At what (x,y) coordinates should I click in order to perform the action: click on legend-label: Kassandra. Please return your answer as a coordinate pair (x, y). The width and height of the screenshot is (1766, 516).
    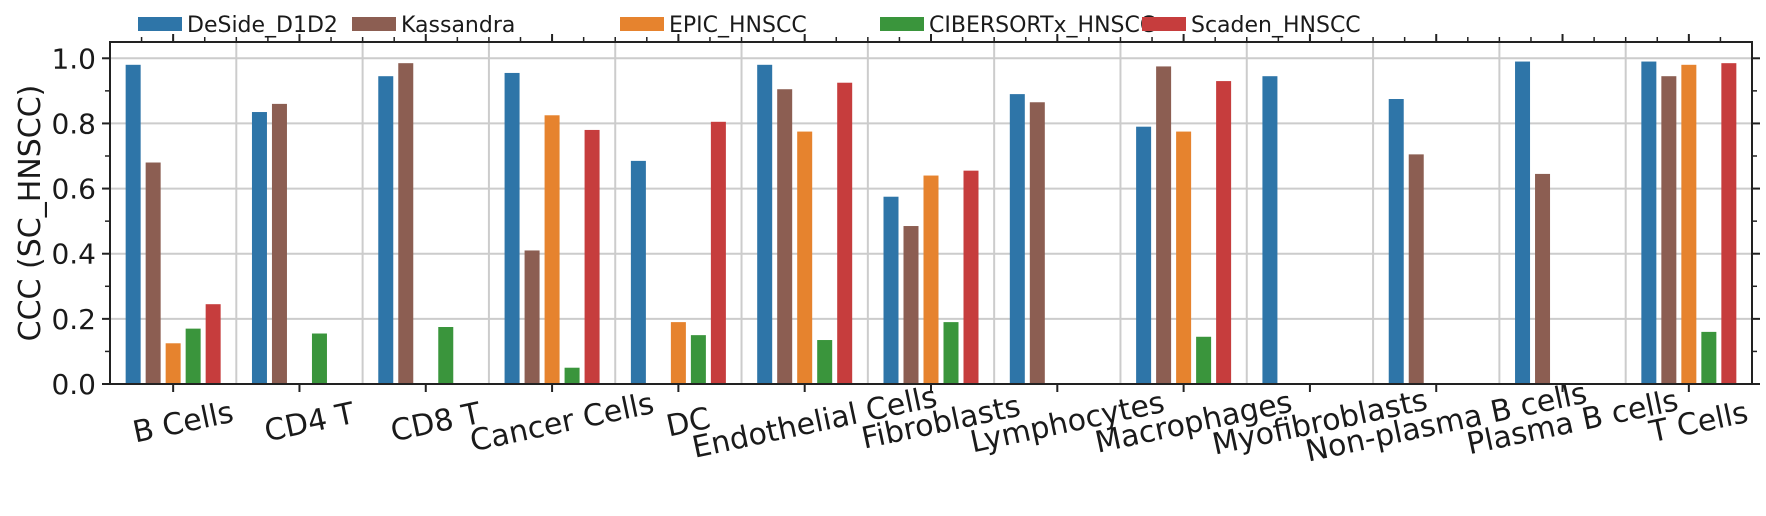
    Looking at the image, I should click on (458, 25).